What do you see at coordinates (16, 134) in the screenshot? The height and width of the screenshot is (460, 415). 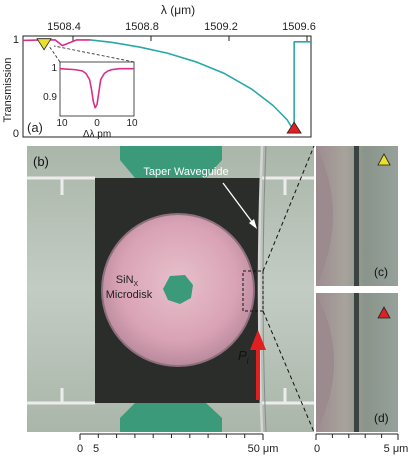 I see `ytick-label-0: 0` at bounding box center [16, 134].